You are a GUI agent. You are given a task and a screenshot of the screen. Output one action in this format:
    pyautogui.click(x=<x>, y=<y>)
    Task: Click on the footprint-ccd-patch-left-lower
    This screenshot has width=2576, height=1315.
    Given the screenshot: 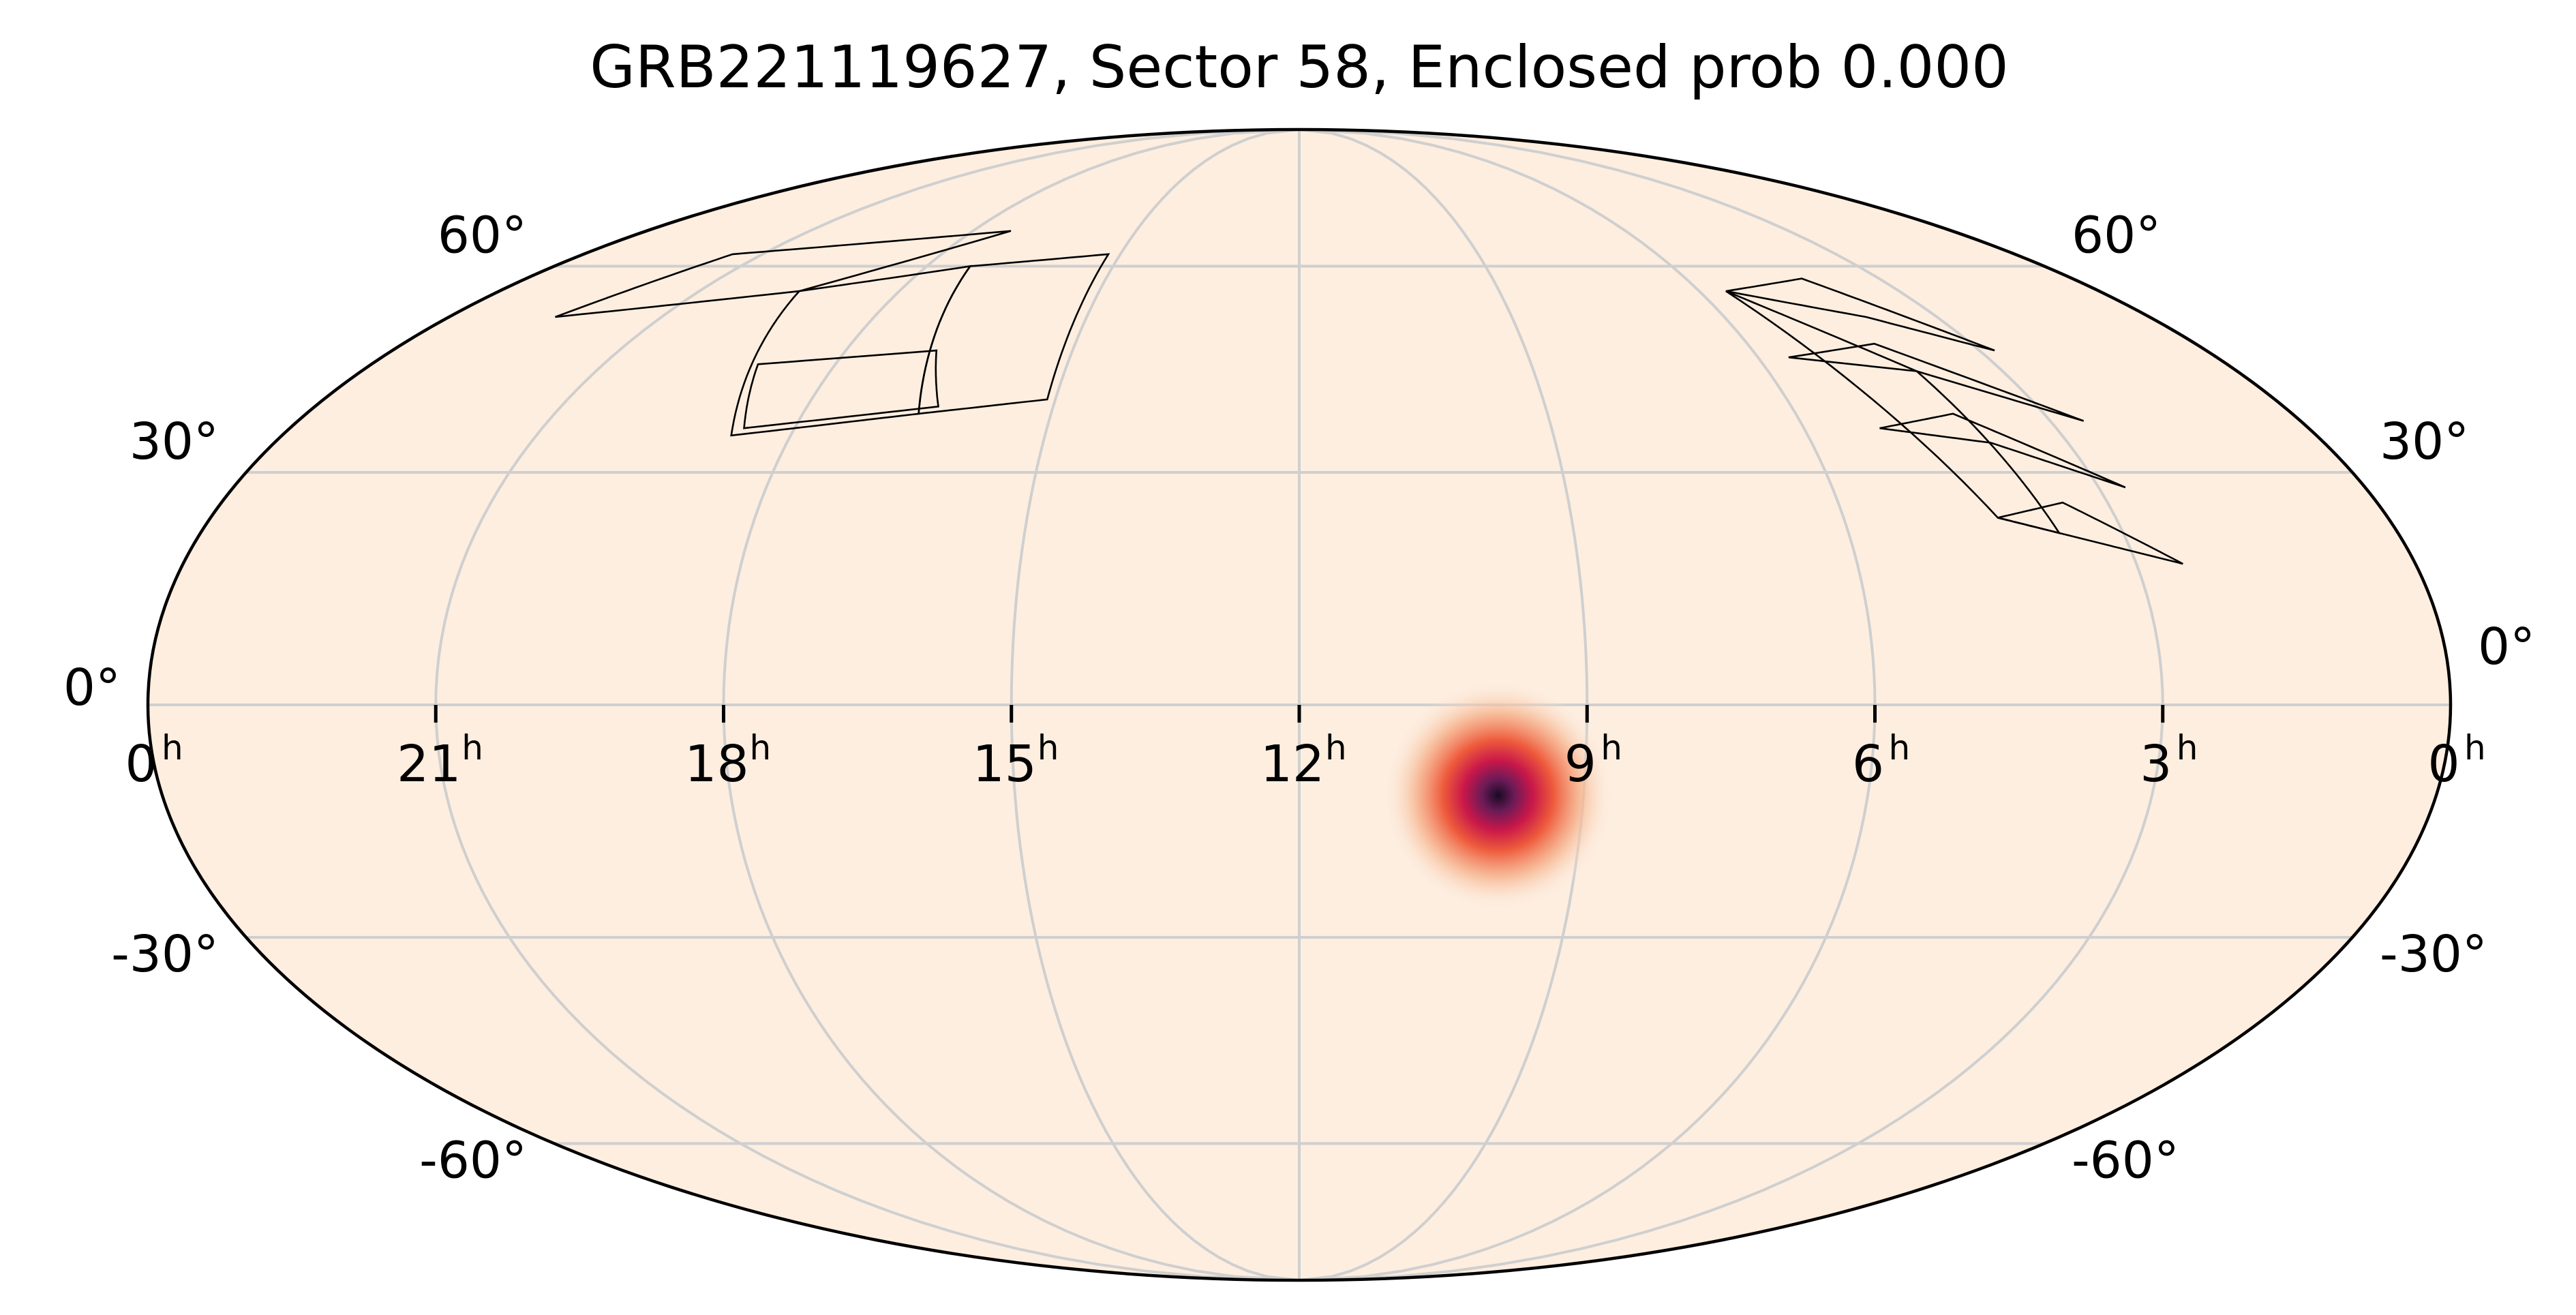 What is the action you would take?
    pyautogui.click(x=841, y=389)
    